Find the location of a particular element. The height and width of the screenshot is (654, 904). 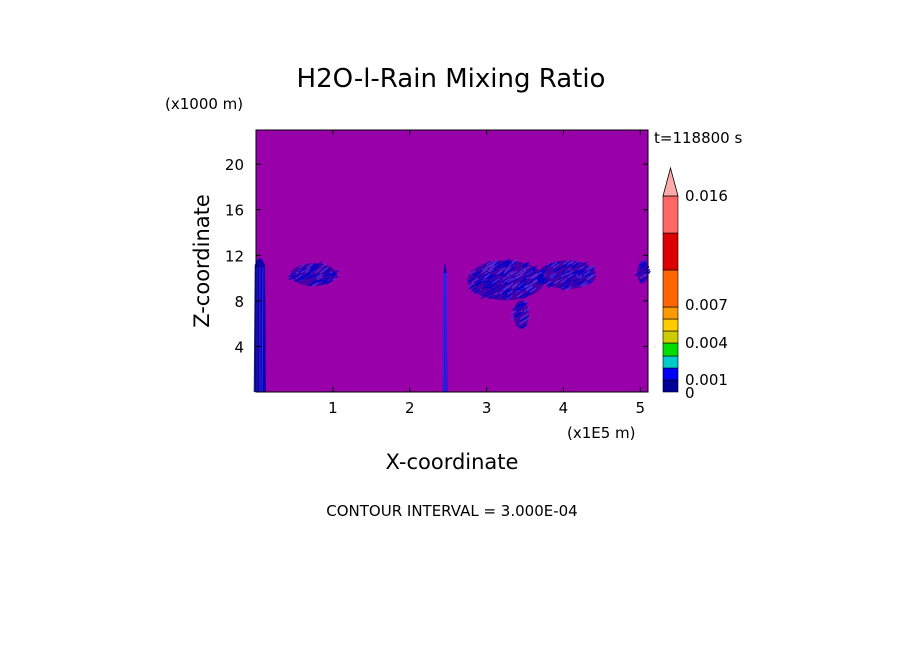

colorbar-label: 0.004 is located at coordinates (706, 343).